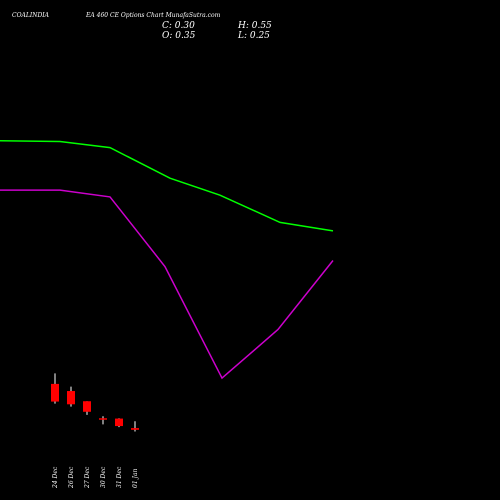 This screenshot has width=500, height=500. What do you see at coordinates (178, 26) in the screenshot?
I see `close-value: C: 0.30` at bounding box center [178, 26].